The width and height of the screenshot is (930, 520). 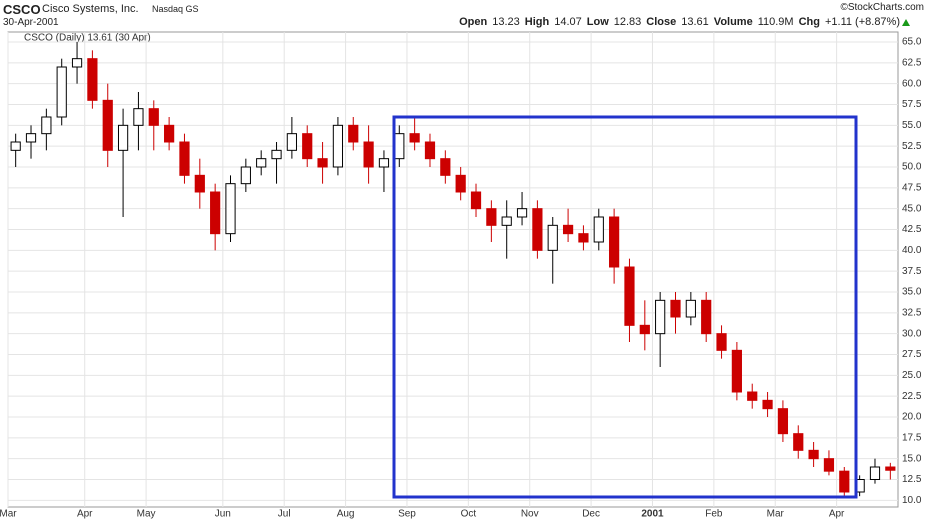 I want to click on x-tick-label: Aug, so click(x=346, y=514).